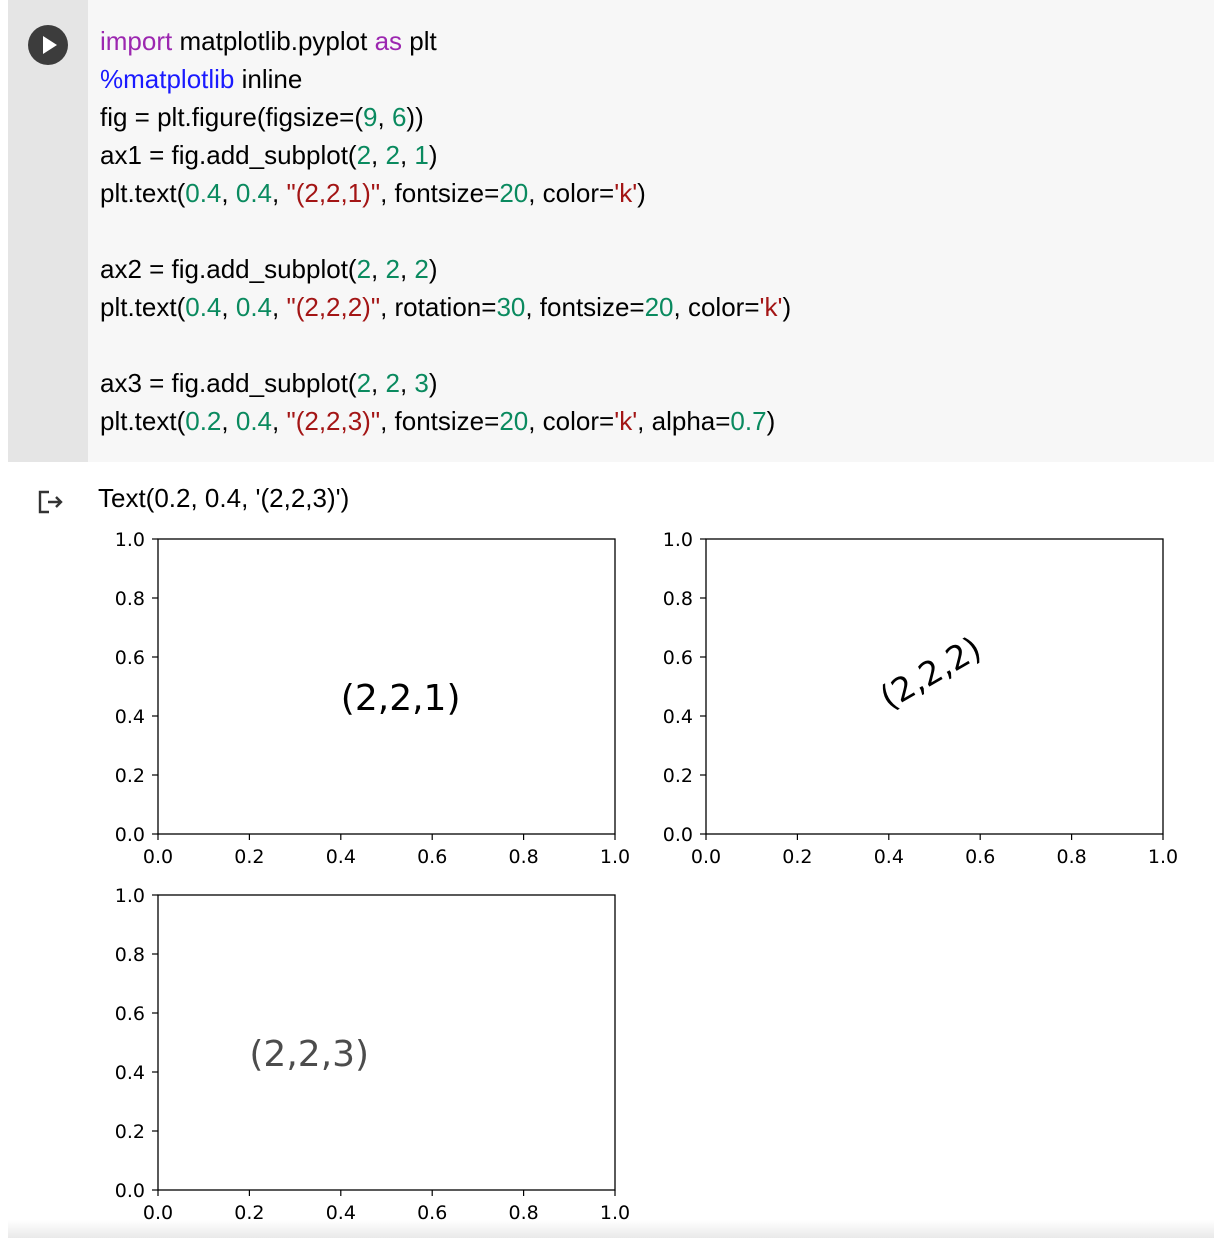 The height and width of the screenshot is (1238, 1214). What do you see at coordinates (333, 421) in the screenshot?
I see `code-token: "(2,2,3)"` at bounding box center [333, 421].